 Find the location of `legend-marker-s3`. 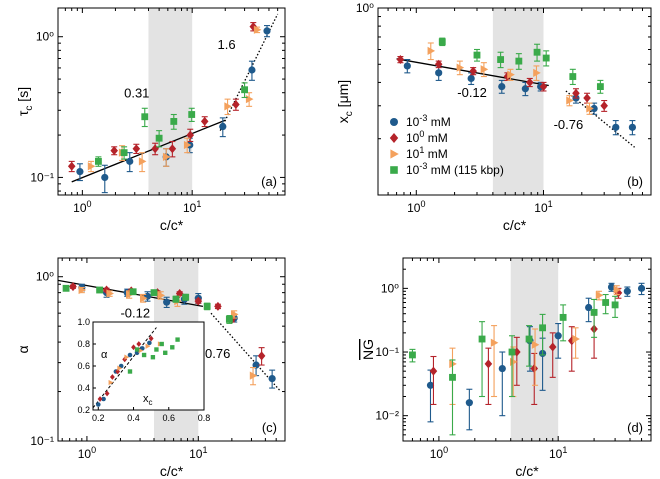

legend-marker-s3 is located at coordinates (394, 154).